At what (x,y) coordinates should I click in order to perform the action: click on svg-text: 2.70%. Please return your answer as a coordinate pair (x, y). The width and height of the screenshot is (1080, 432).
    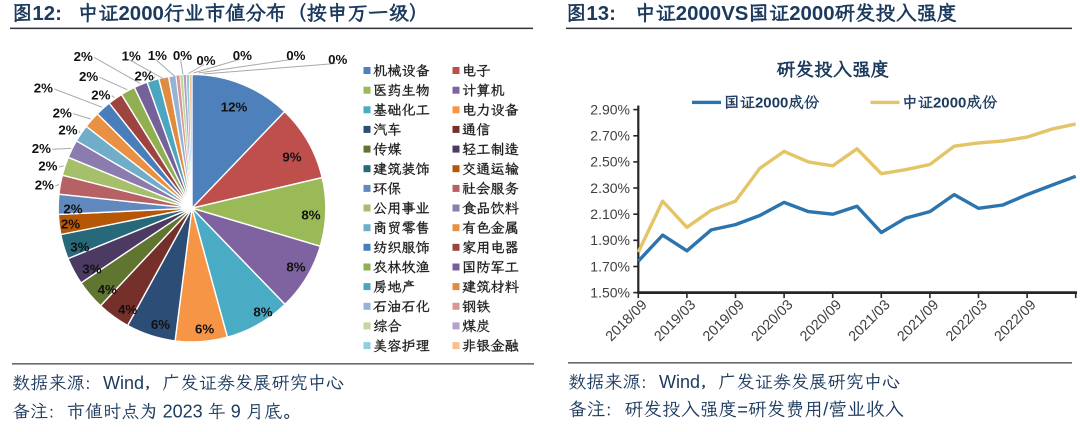
    Looking at the image, I should click on (610, 136).